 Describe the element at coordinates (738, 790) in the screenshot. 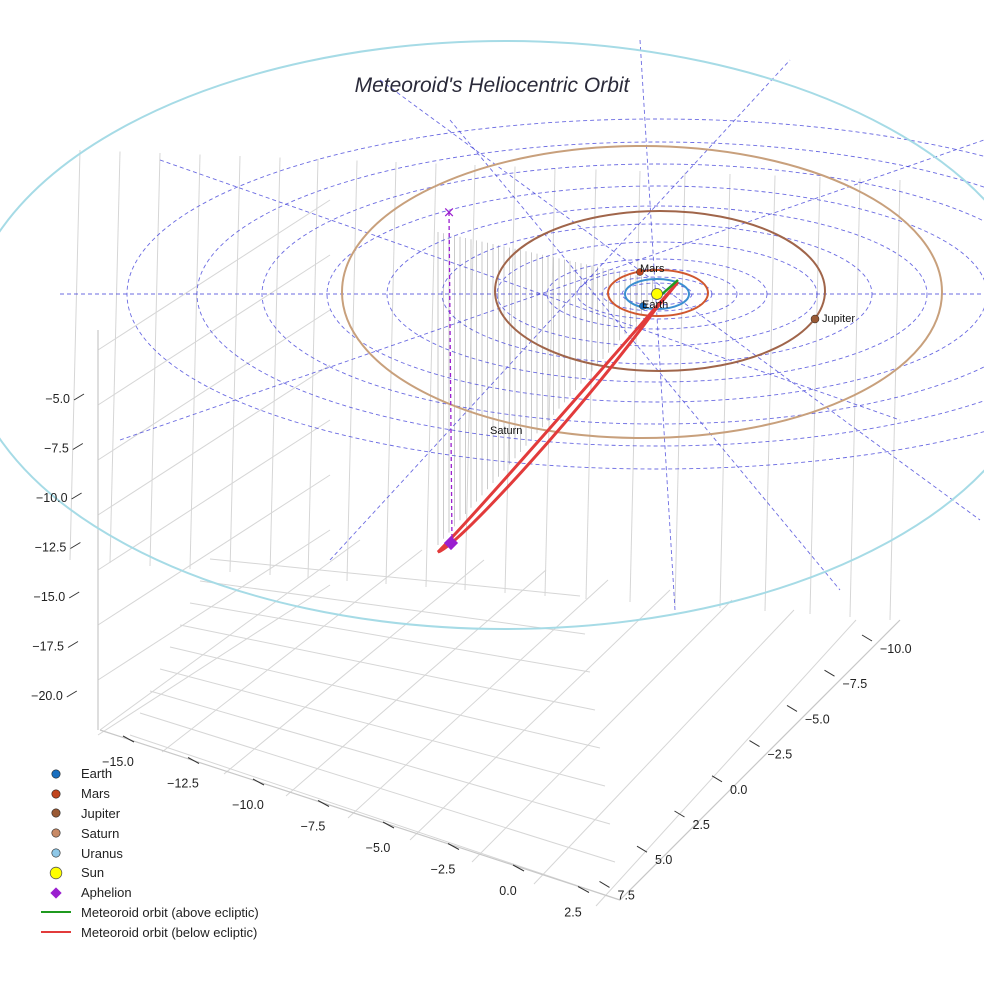

I see `y-tick-label: 0.0` at that location.